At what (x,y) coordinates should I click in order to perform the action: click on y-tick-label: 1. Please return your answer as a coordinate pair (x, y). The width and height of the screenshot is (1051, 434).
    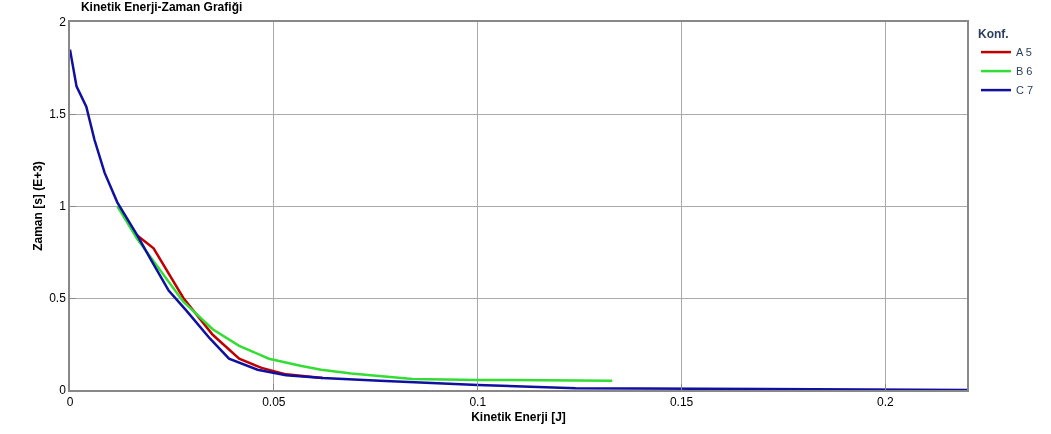
    Looking at the image, I should click on (63, 206).